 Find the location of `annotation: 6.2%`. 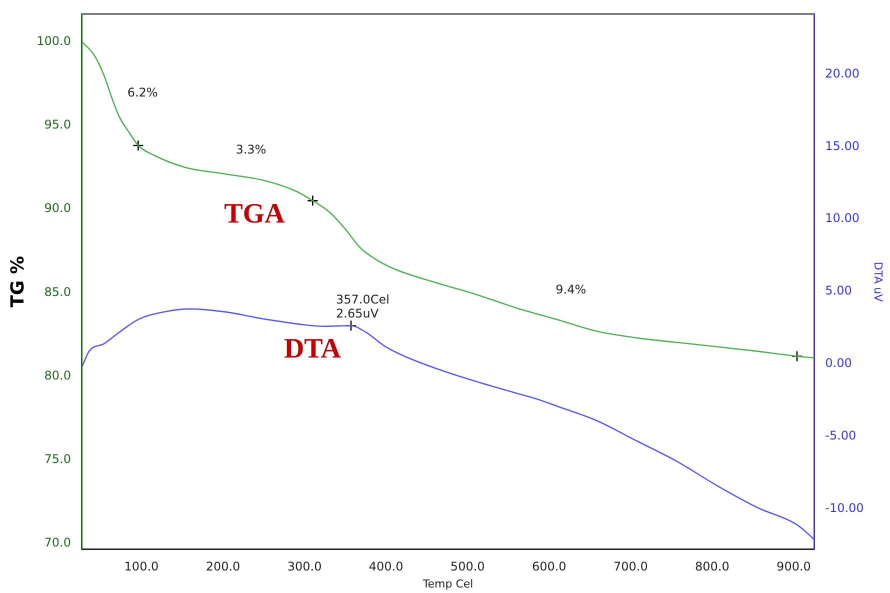

annotation: 6.2% is located at coordinates (142, 92).